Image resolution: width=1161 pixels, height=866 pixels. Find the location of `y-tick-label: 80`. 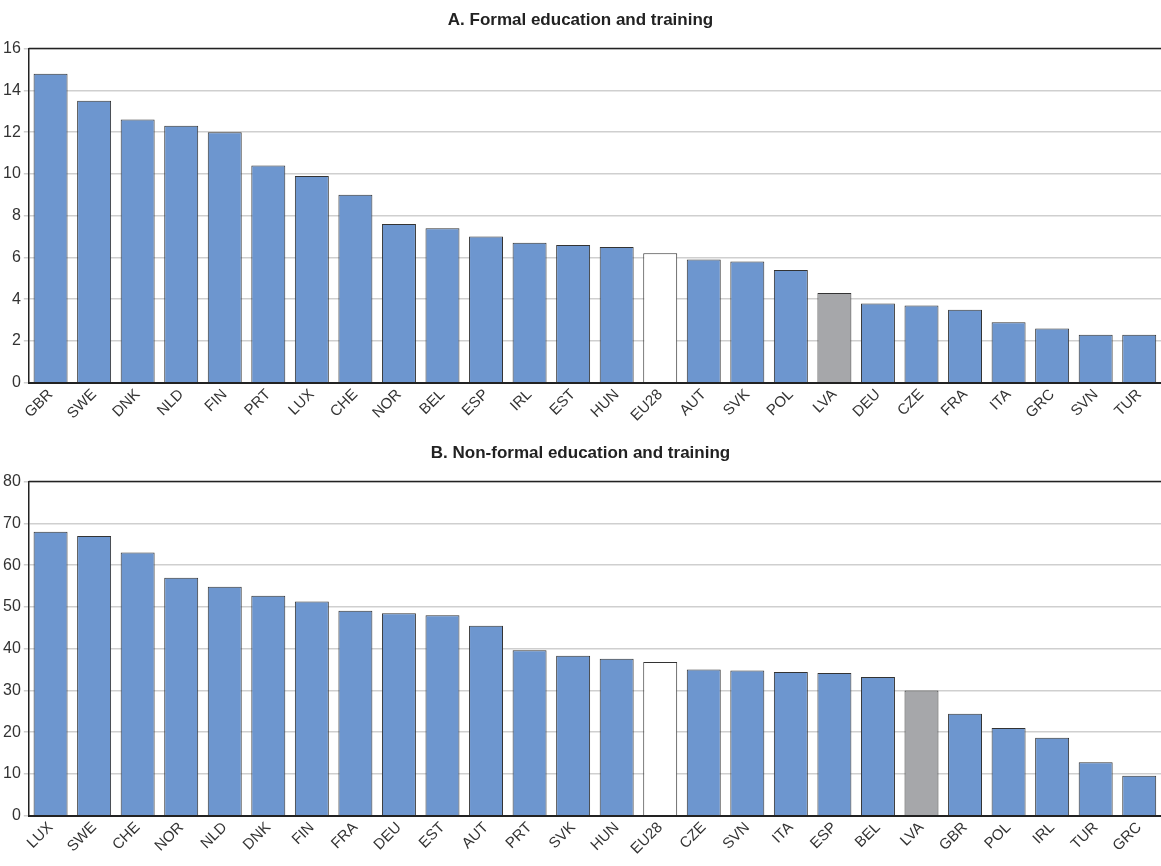

y-tick-label: 80 is located at coordinates (12, 481).